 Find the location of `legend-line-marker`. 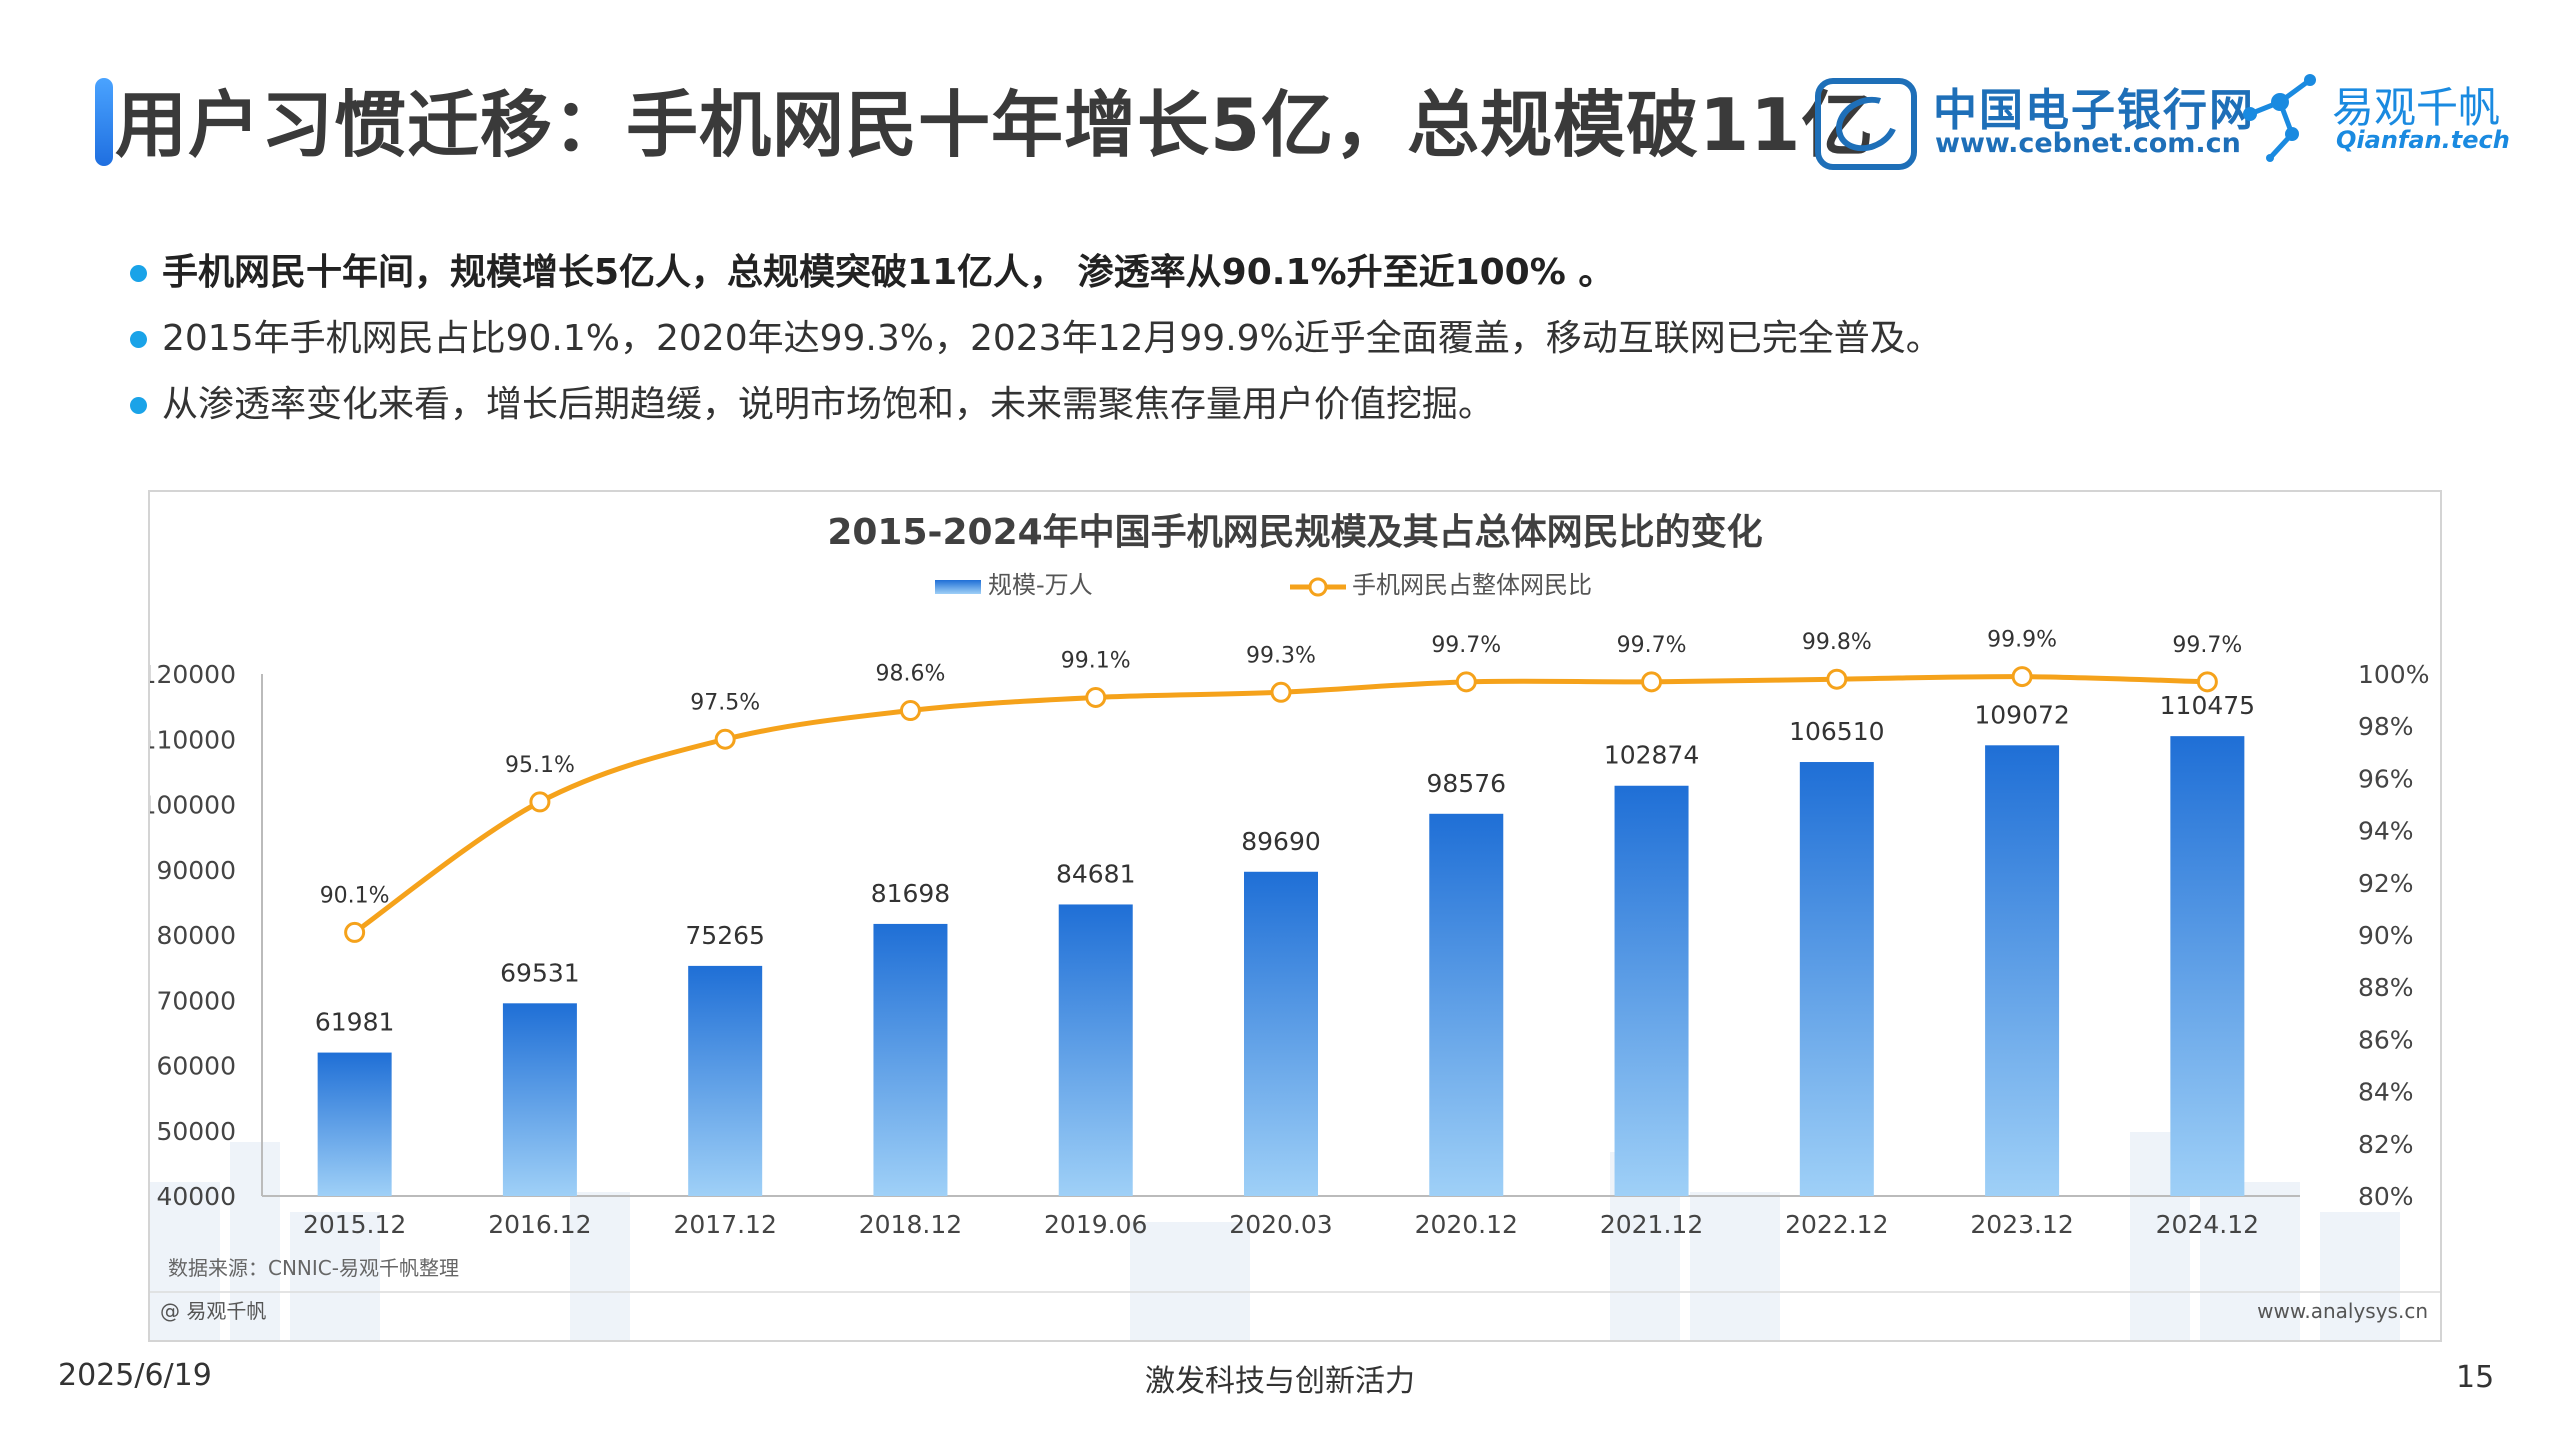

legend-line-marker is located at coordinates (1318, 587).